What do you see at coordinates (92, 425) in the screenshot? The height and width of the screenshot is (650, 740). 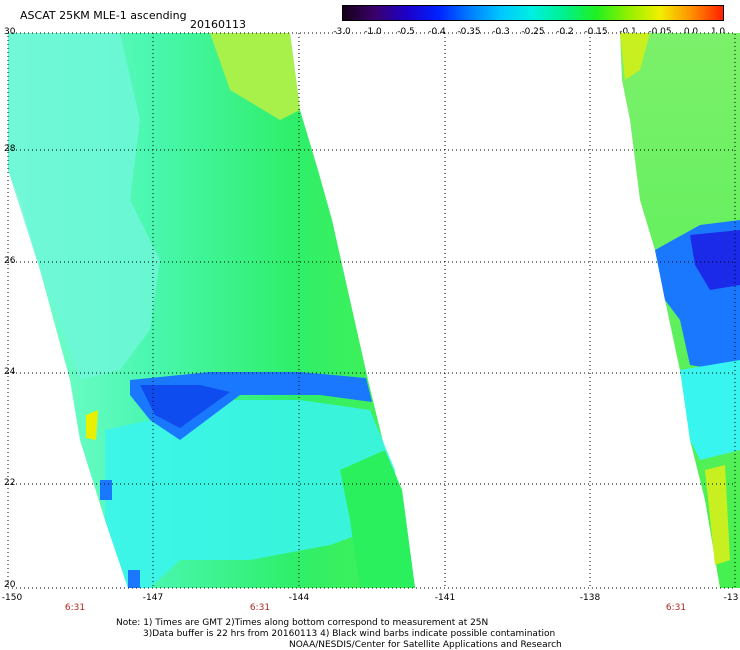 I see `swath-yellow-spot` at bounding box center [92, 425].